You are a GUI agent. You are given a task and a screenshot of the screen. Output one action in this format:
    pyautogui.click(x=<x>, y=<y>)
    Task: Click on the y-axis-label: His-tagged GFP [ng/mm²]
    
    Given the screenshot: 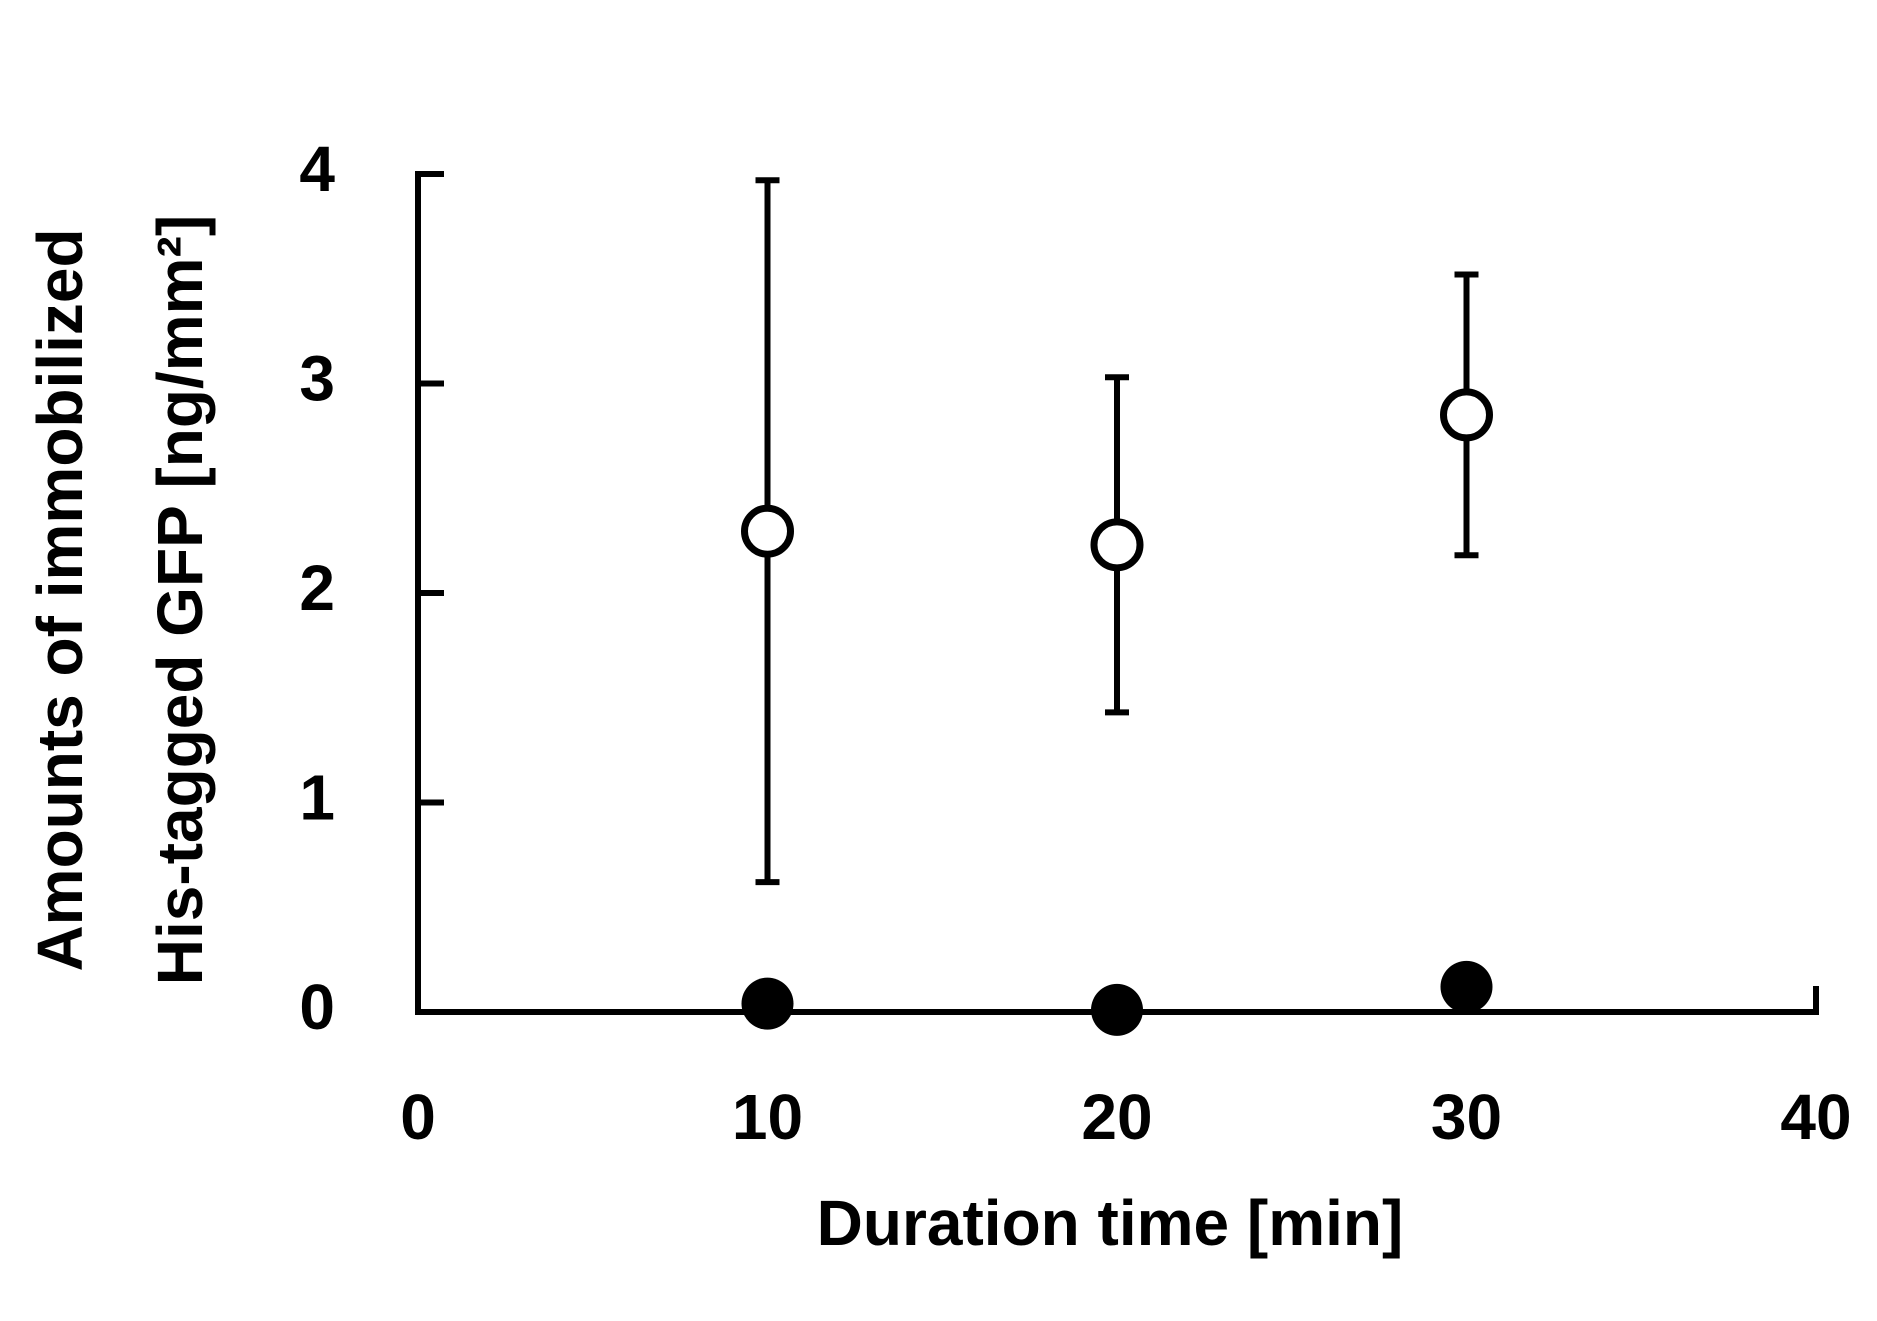 What is the action you would take?
    pyautogui.click(x=180, y=600)
    